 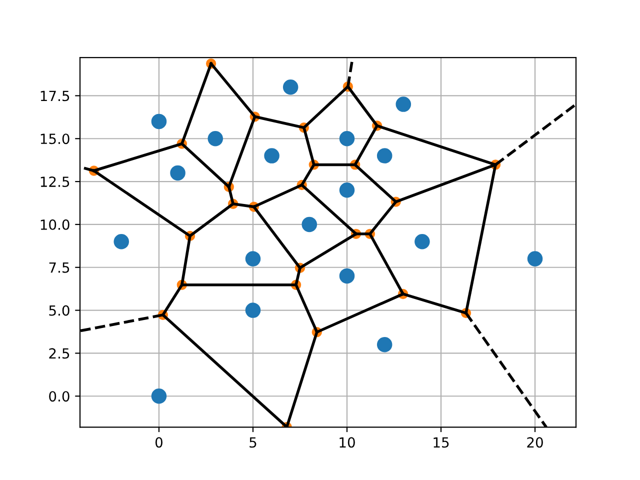 I want to click on y-tick-label: 17.5, so click(x=55, y=96).